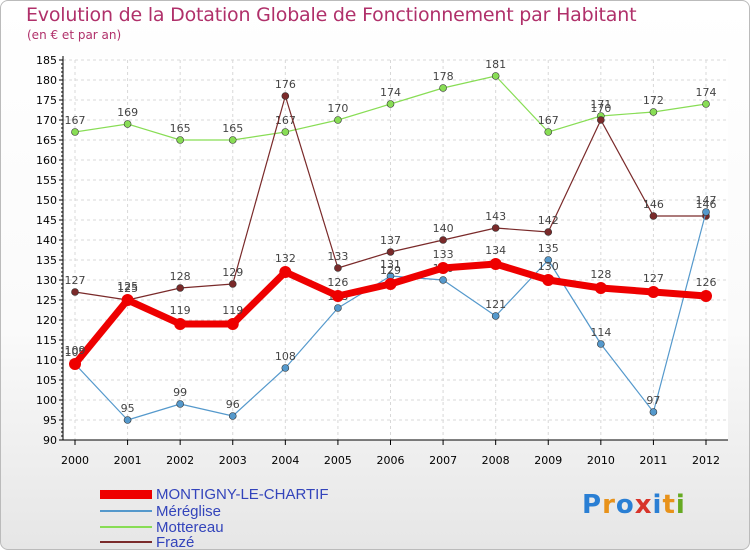 The height and width of the screenshot is (552, 750). What do you see at coordinates (600, 104) in the screenshot?
I see `data-label-mottereau: 171` at bounding box center [600, 104].